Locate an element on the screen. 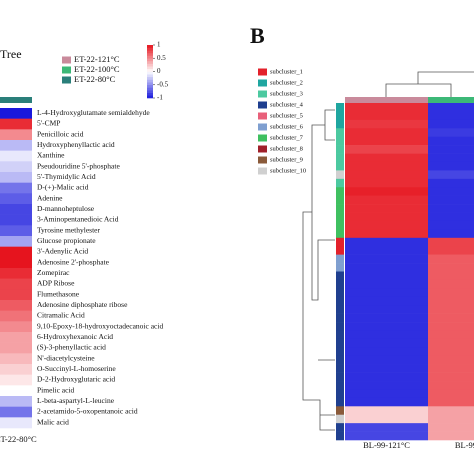 The height and width of the screenshot is (474, 474). row-label: ADP Ribose is located at coordinates (56, 283).